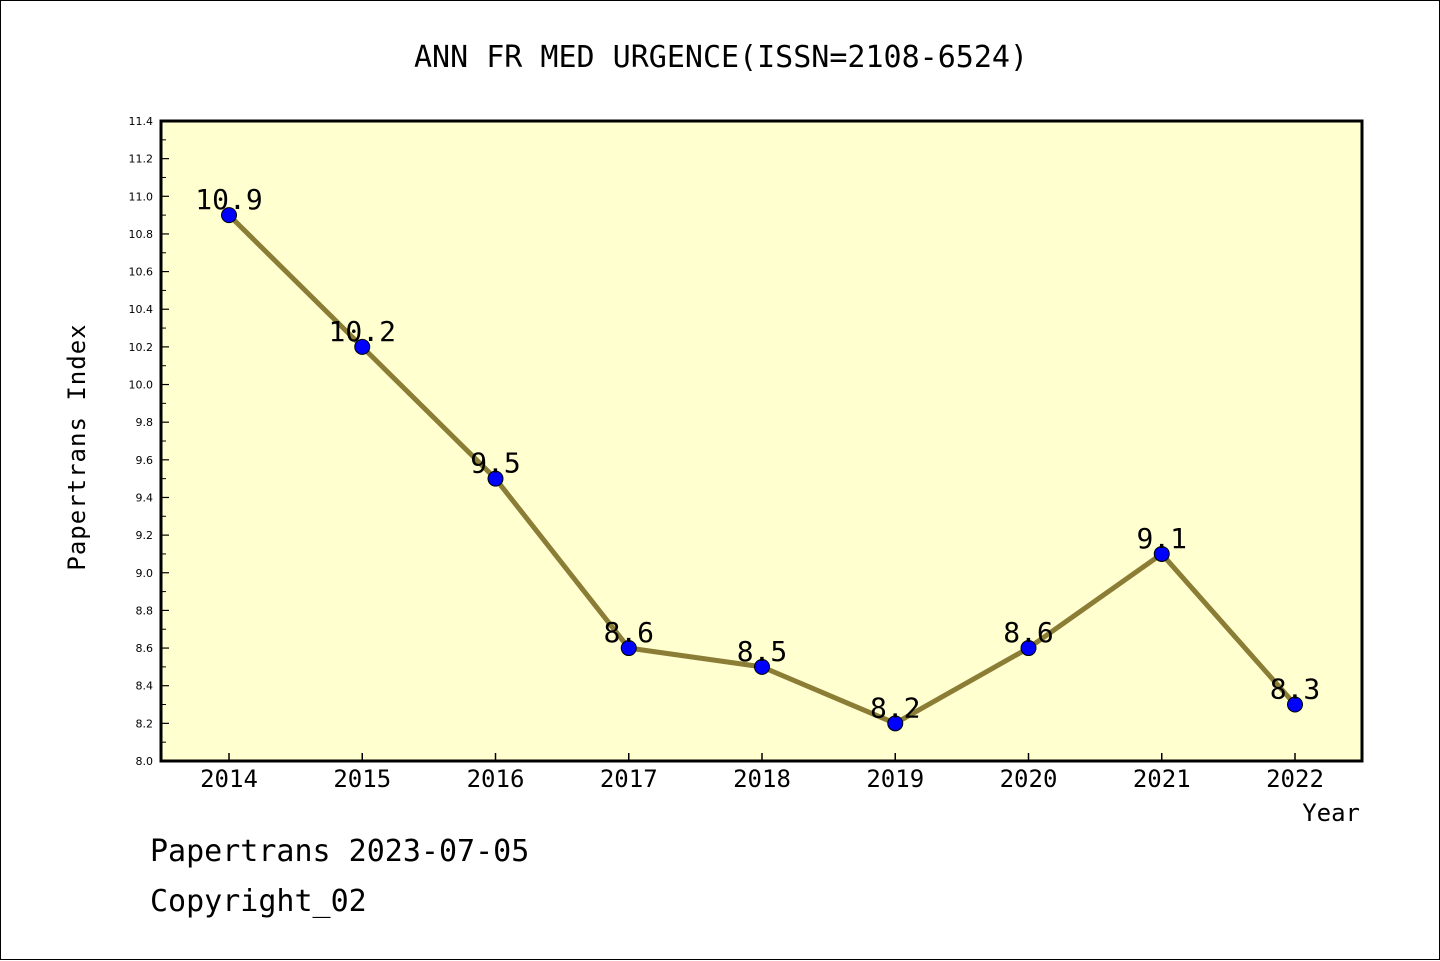  I want to click on y-tick-label: 8.6, so click(145, 648).